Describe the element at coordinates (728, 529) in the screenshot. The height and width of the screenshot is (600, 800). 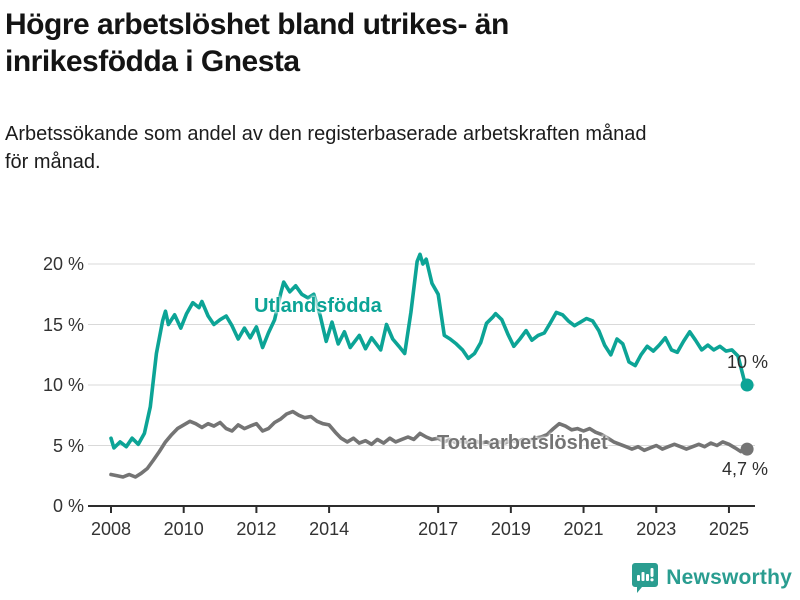
I see `x-axis-tick-label: 2025` at that location.